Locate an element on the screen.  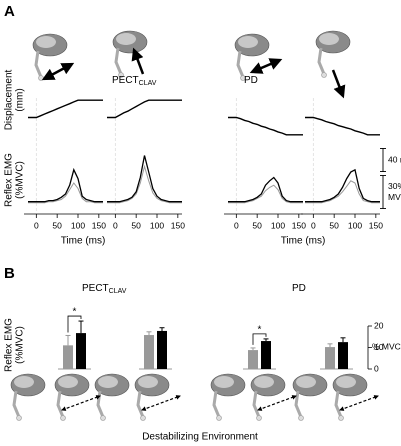
y-tick-label: 0 is located at coordinates (376, 368).